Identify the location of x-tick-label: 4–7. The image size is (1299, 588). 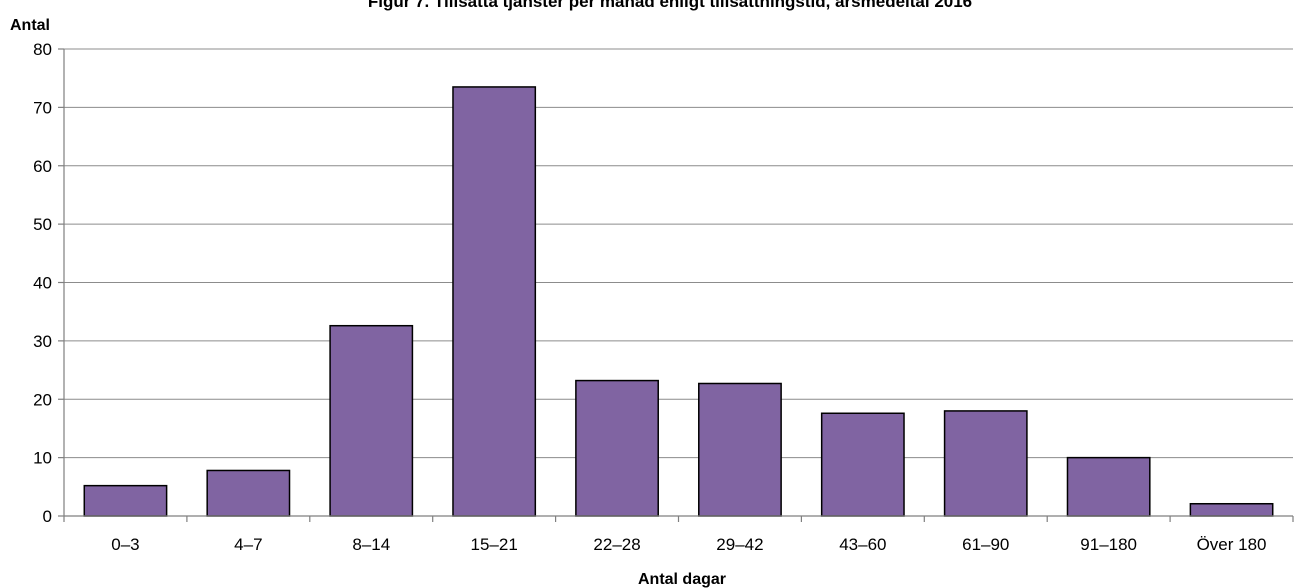
(248, 544).